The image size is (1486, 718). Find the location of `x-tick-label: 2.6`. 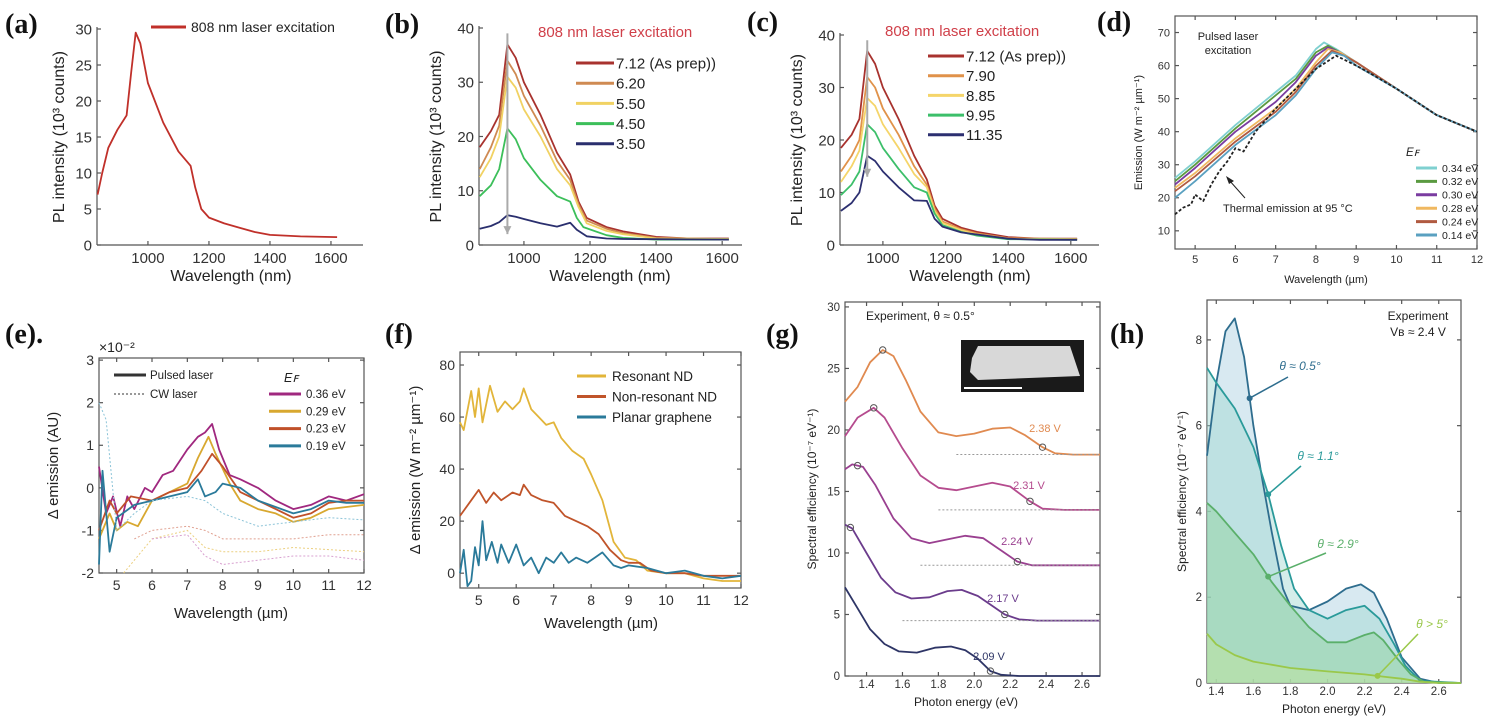

x-tick-label: 2.6 is located at coordinates (1082, 685).